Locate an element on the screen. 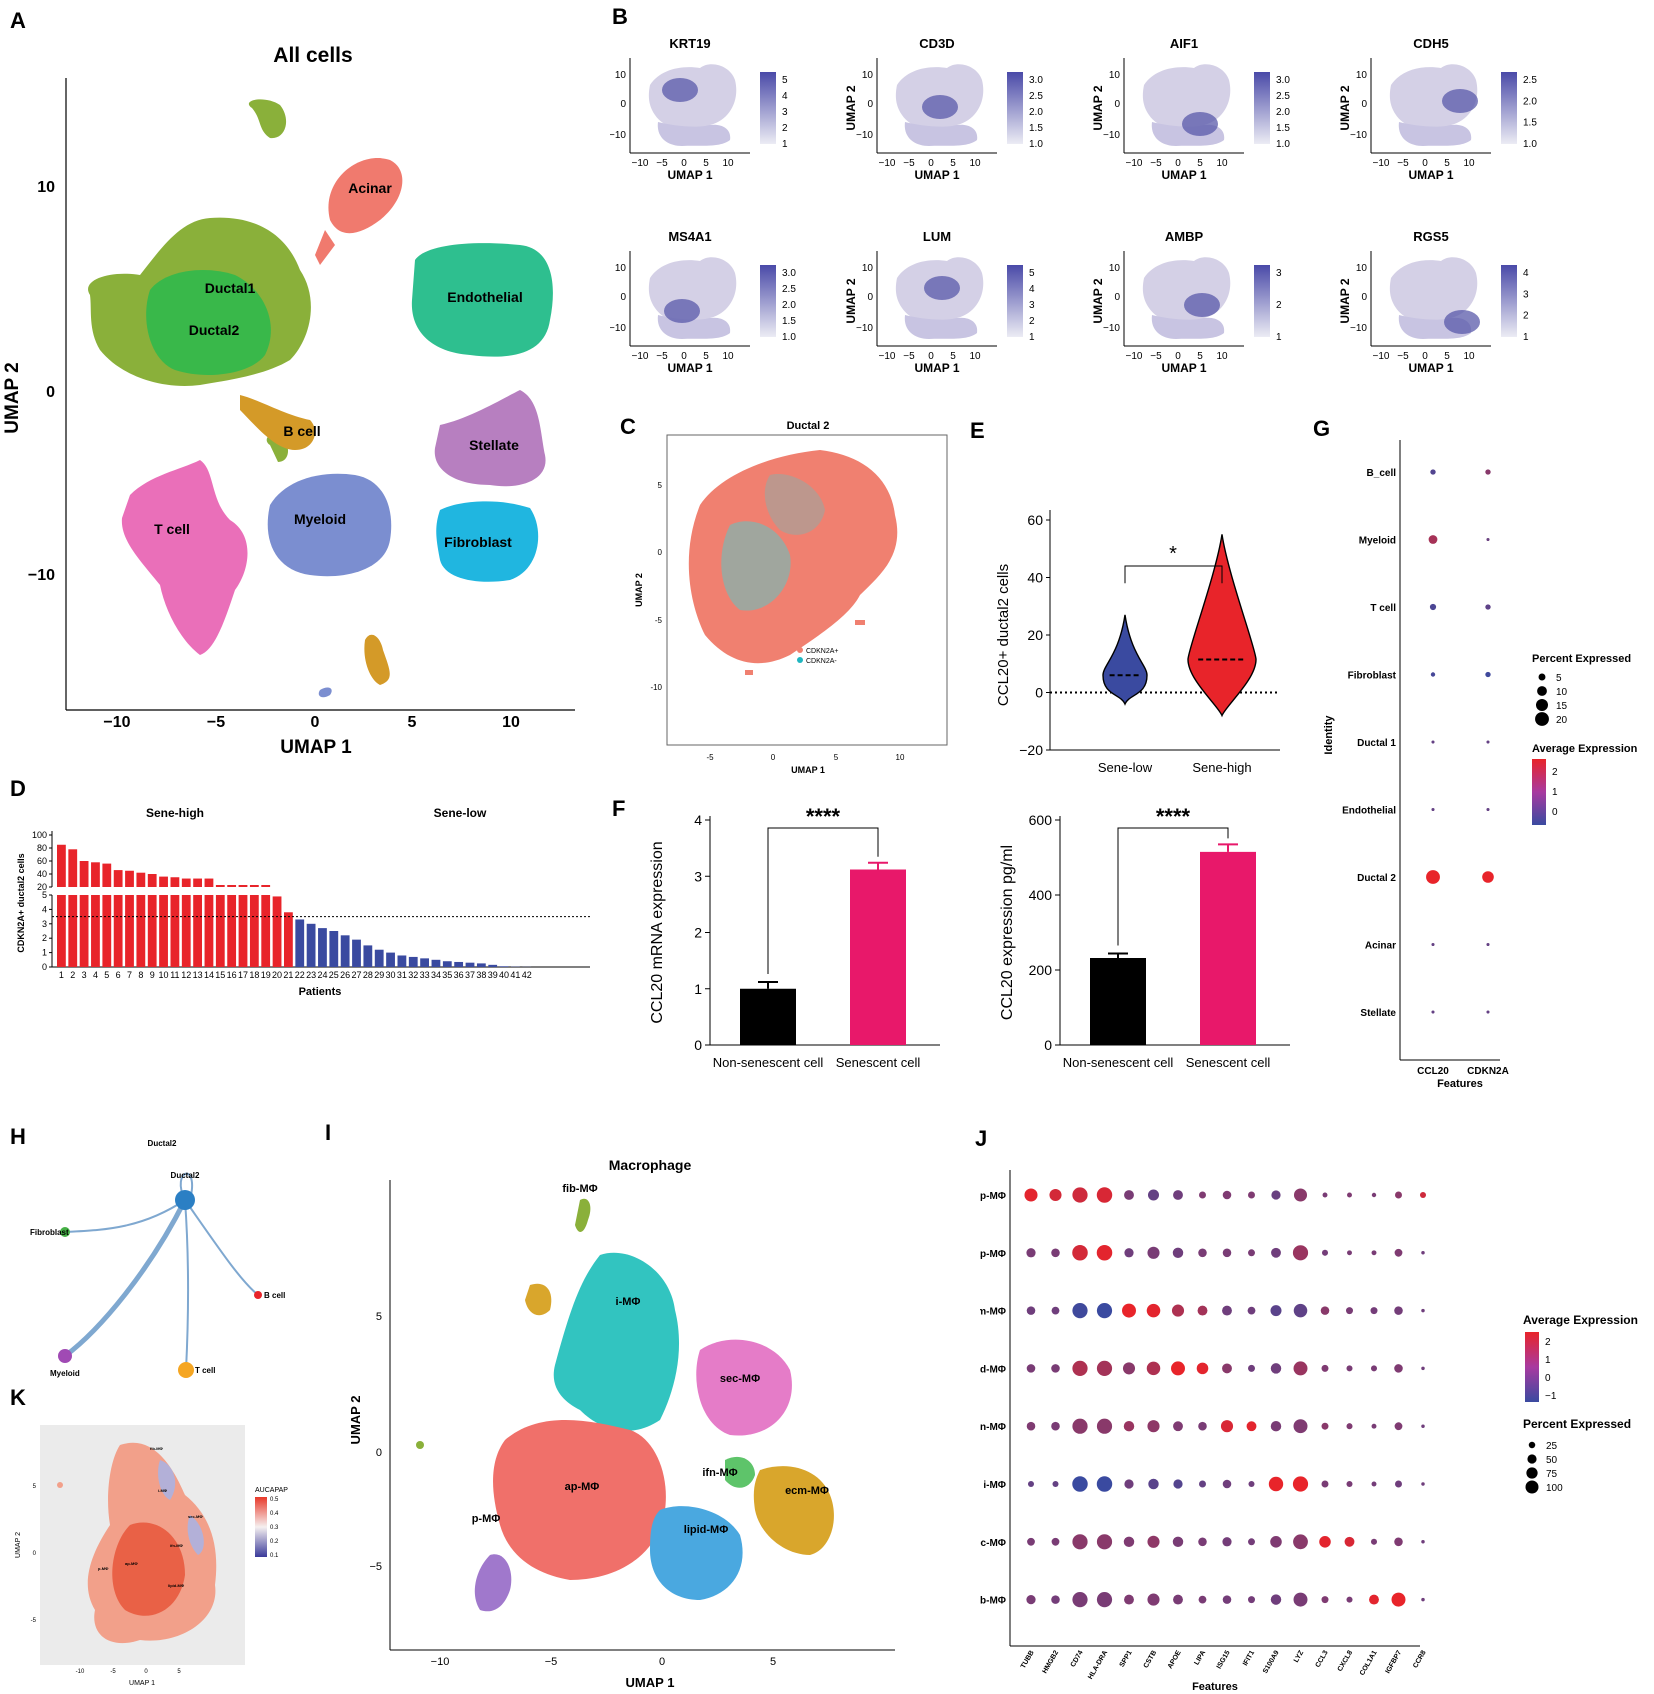 The height and width of the screenshot is (1694, 1654). feature-label: CCL20 is located at coordinates (1433, 1071).